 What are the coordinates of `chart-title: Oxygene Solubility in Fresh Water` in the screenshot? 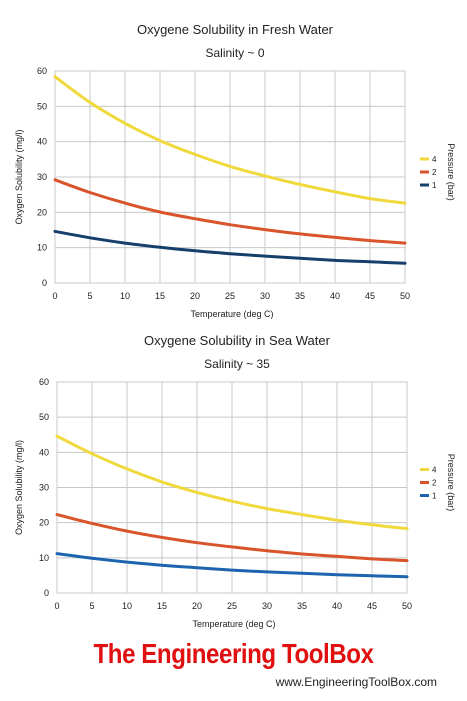 It's located at (235, 29).